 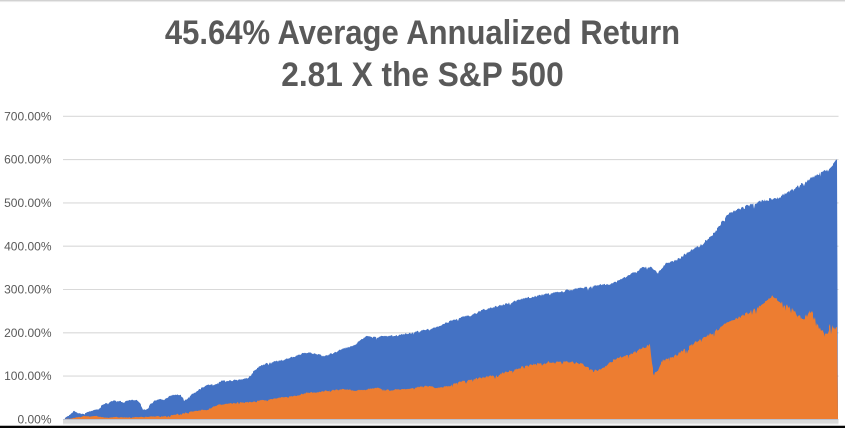 What do you see at coordinates (34, 420) in the screenshot?
I see `svg-text: 0.00%` at bounding box center [34, 420].